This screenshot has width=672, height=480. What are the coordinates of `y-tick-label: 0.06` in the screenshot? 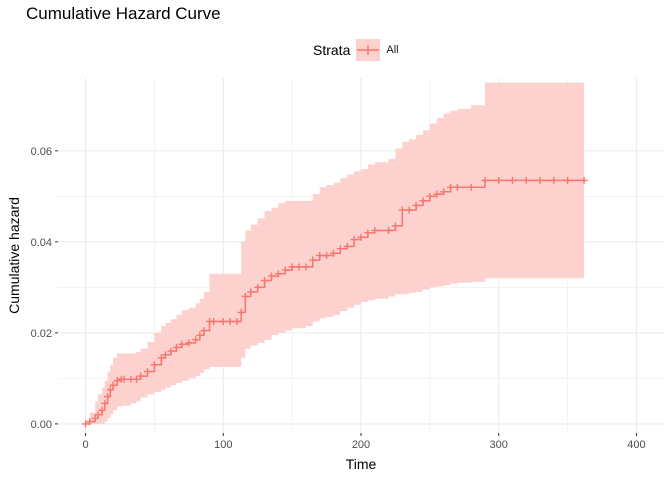 It's located at (41, 152).